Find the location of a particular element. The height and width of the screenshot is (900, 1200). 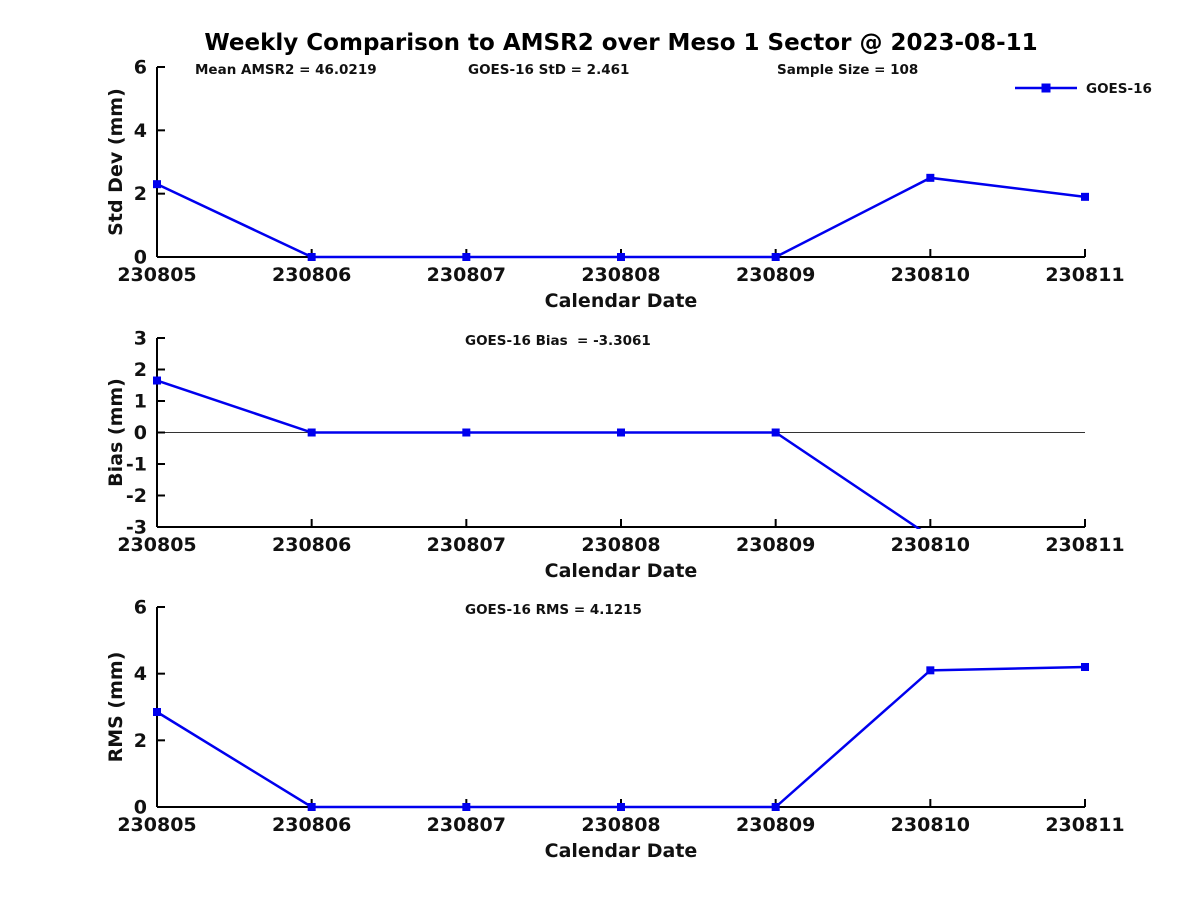

annotation: GOES-16 StD = 2.461 is located at coordinates (548, 70).